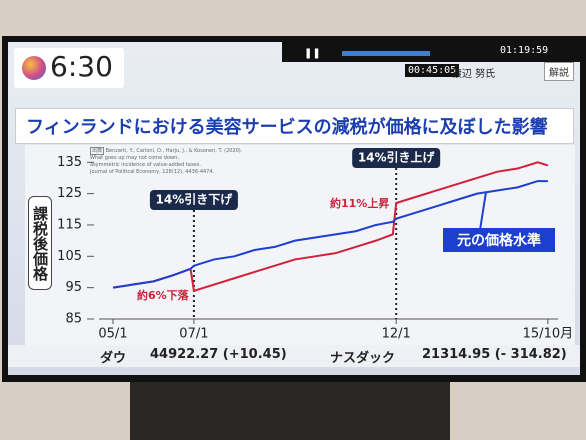 Image resolution: width=586 pixels, height=440 pixels. I want to click on legend-box, so click(499, 240).